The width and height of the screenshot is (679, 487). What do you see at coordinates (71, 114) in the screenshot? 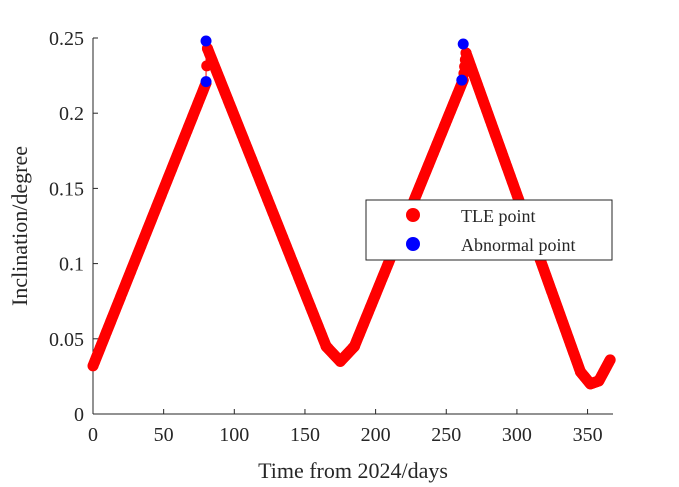
I see `y-tick-label: 0.2` at bounding box center [71, 114].